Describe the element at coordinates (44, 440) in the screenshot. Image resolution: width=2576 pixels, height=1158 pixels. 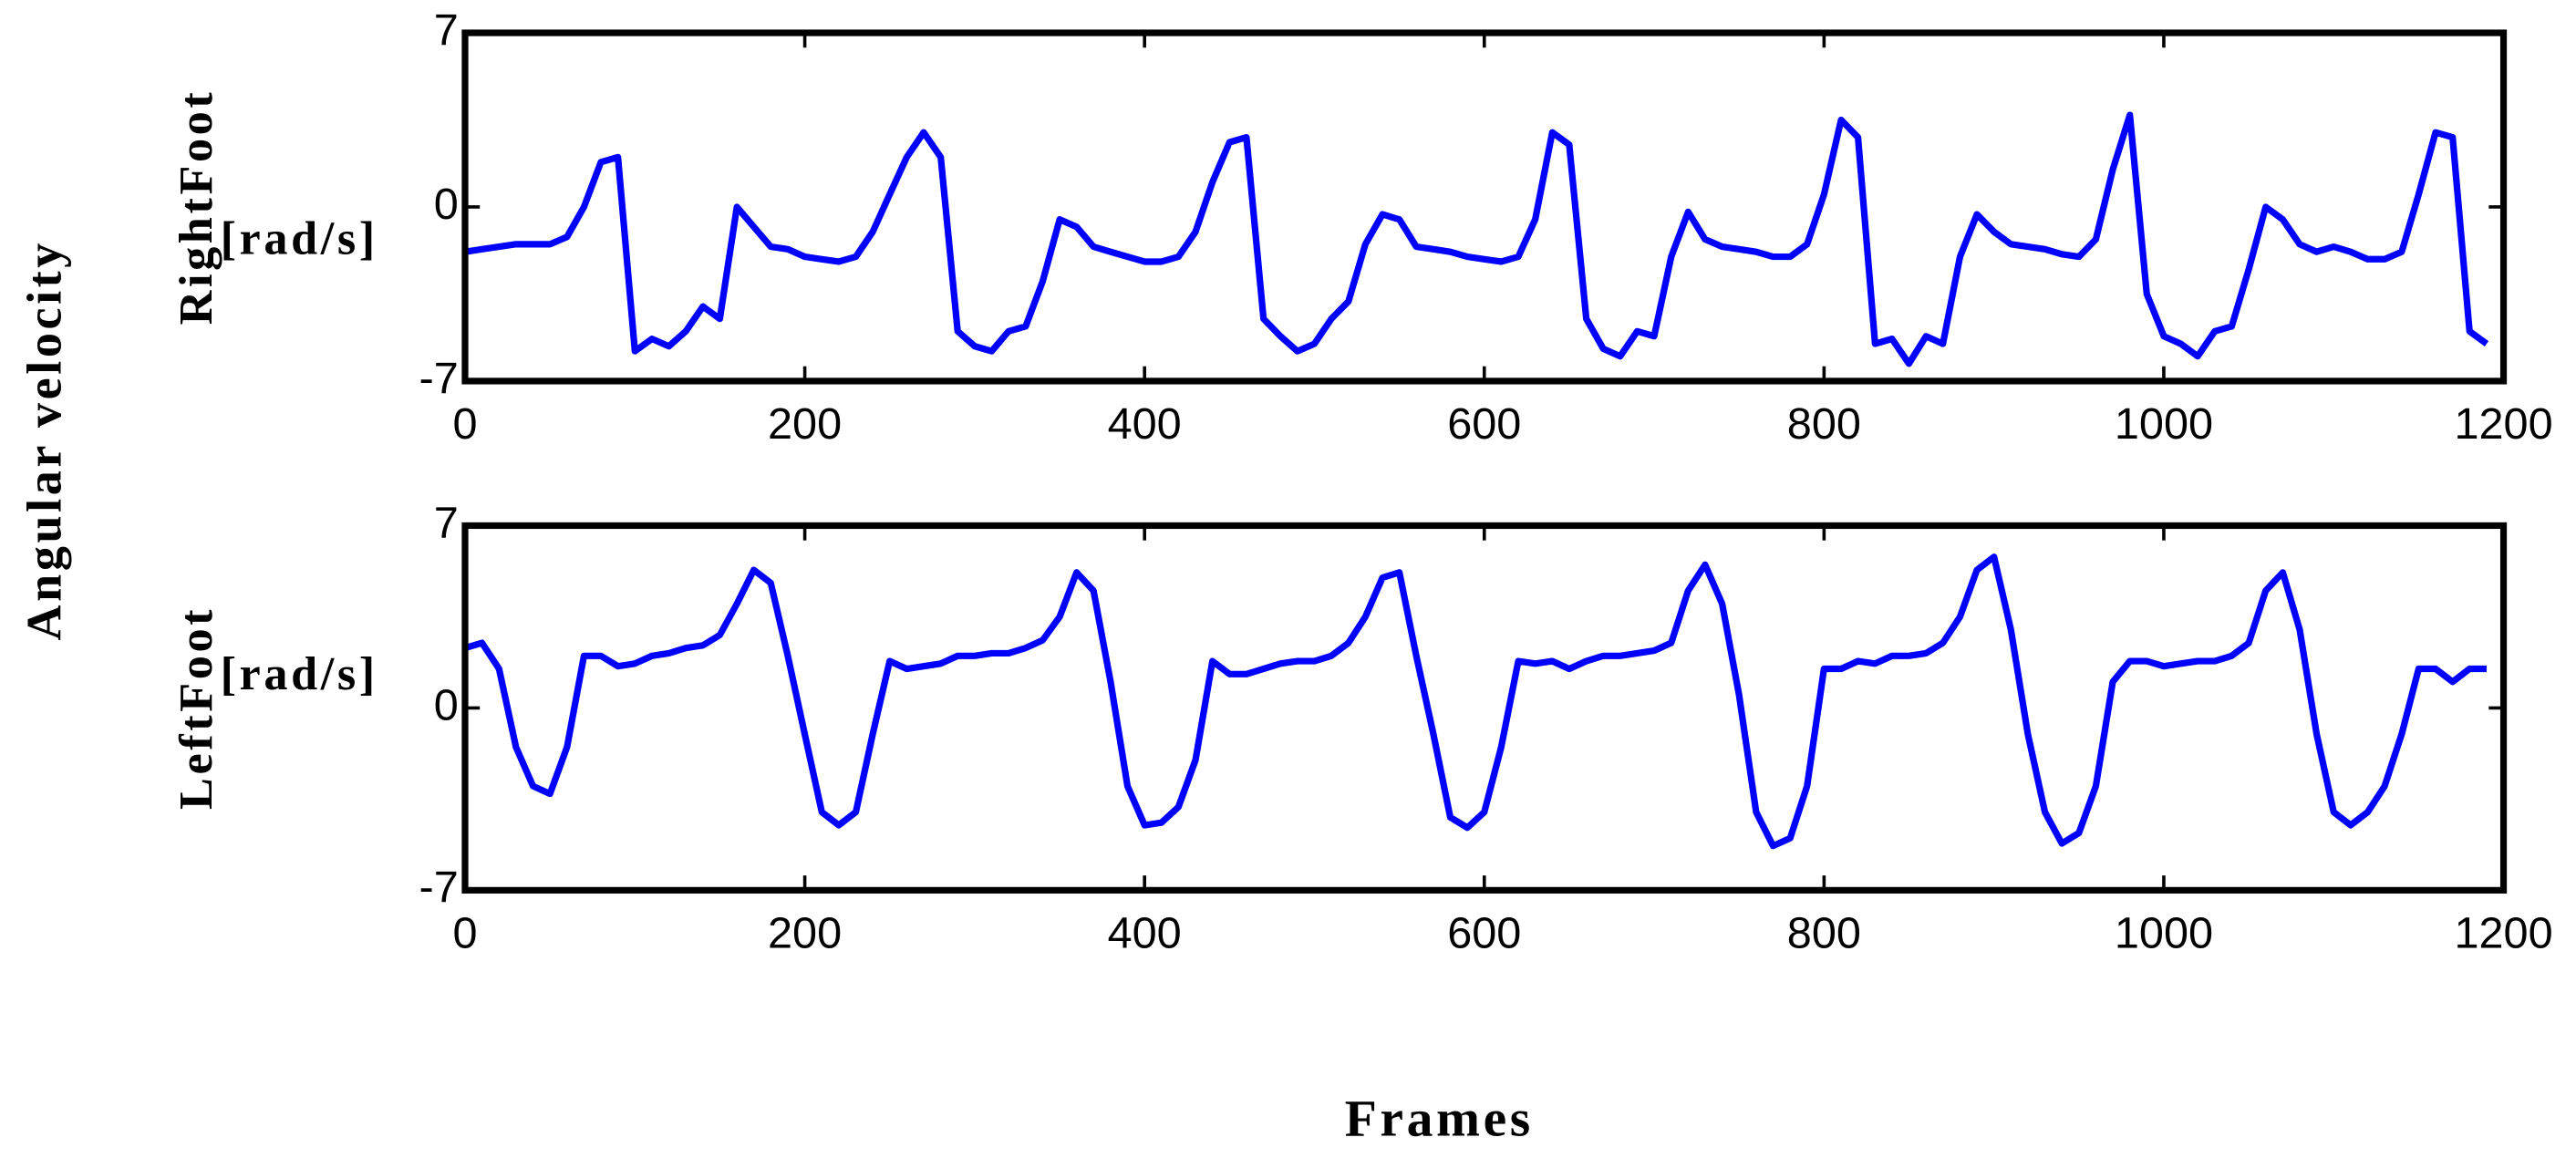
I see `figure-y-label: Angular velocity` at that location.